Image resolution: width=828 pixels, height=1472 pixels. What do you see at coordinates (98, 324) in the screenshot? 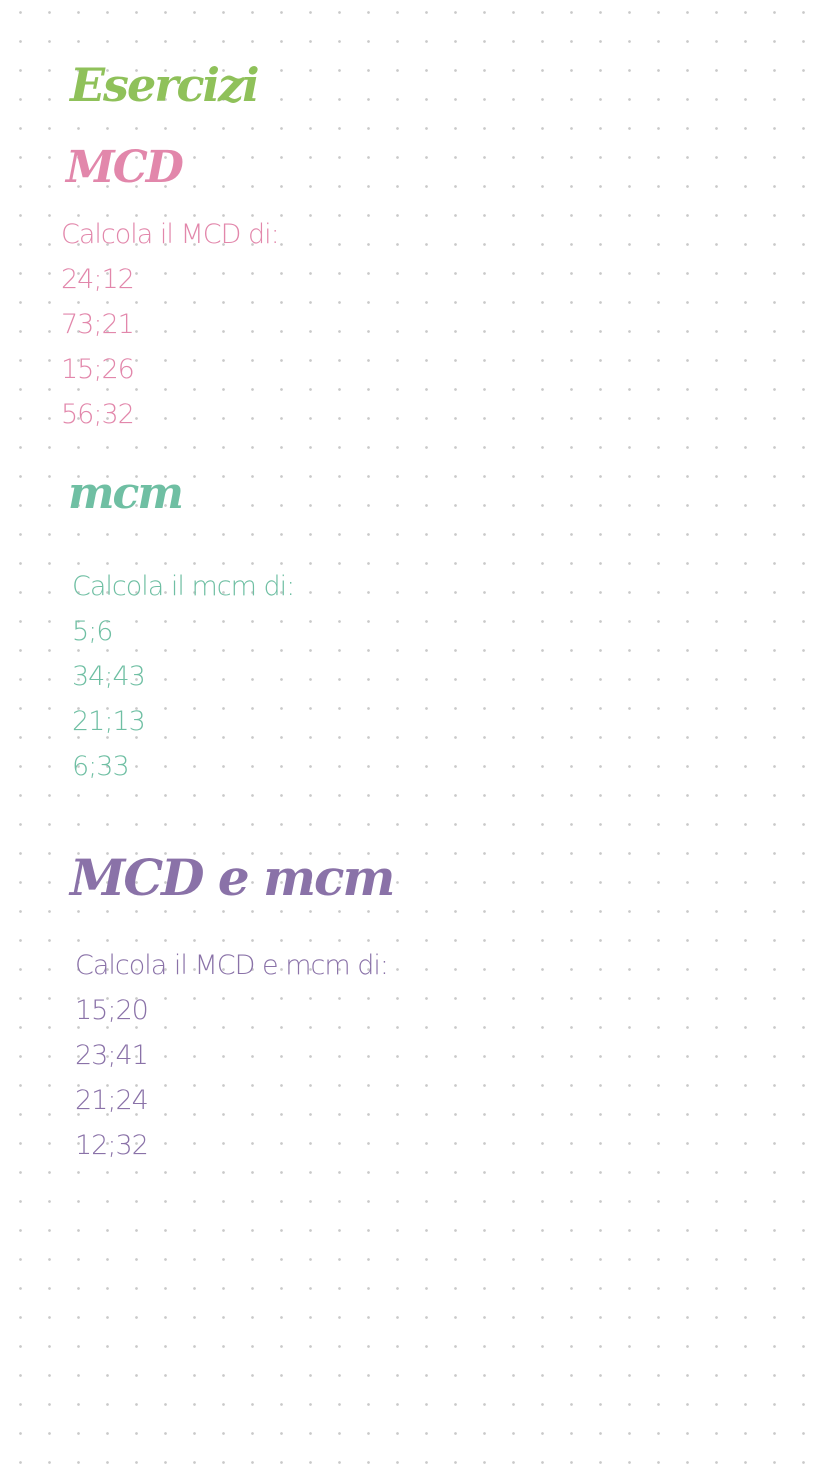
I see `exercise-item: 73;21` at bounding box center [98, 324].